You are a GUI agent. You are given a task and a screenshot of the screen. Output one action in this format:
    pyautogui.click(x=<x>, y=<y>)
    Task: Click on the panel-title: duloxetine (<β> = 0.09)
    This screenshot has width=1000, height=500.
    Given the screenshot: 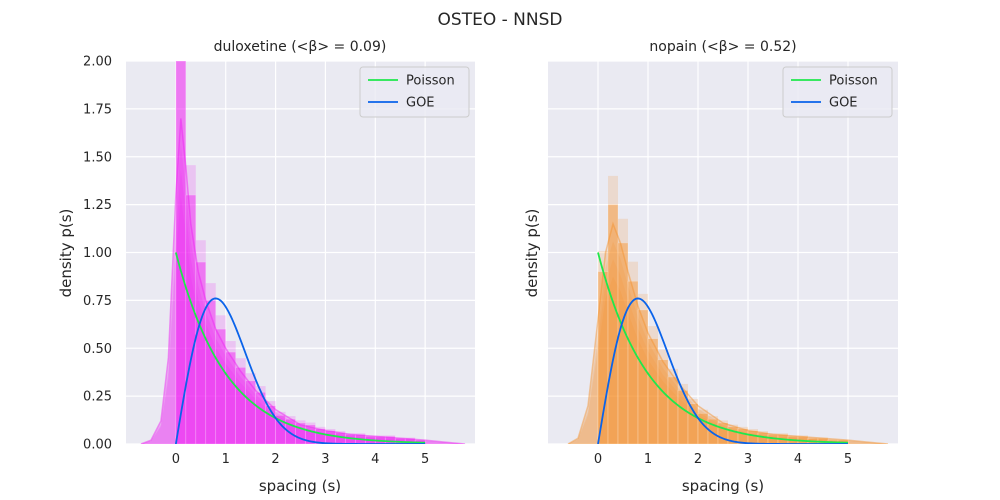 What is the action you would take?
    pyautogui.click(x=300, y=47)
    